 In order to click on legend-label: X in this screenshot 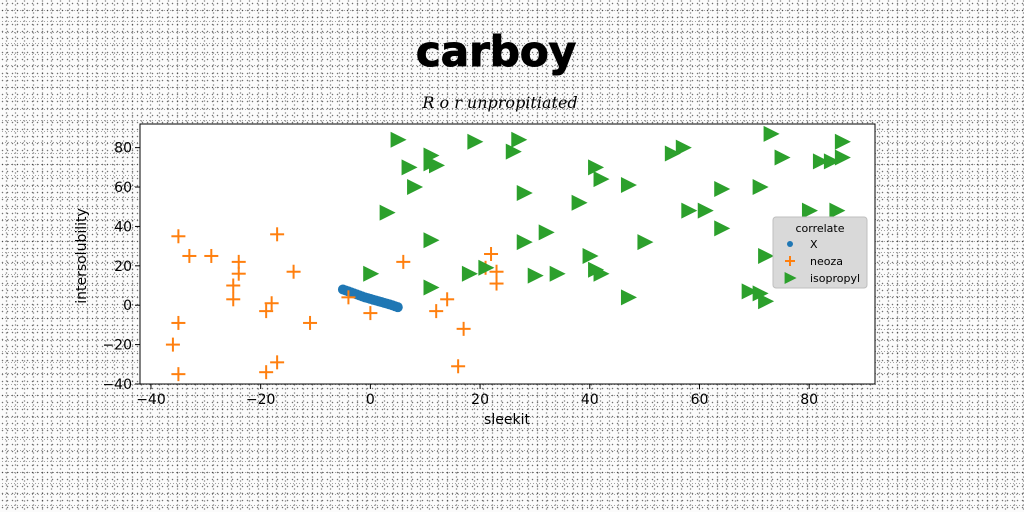, I will do `click(814, 244)`.